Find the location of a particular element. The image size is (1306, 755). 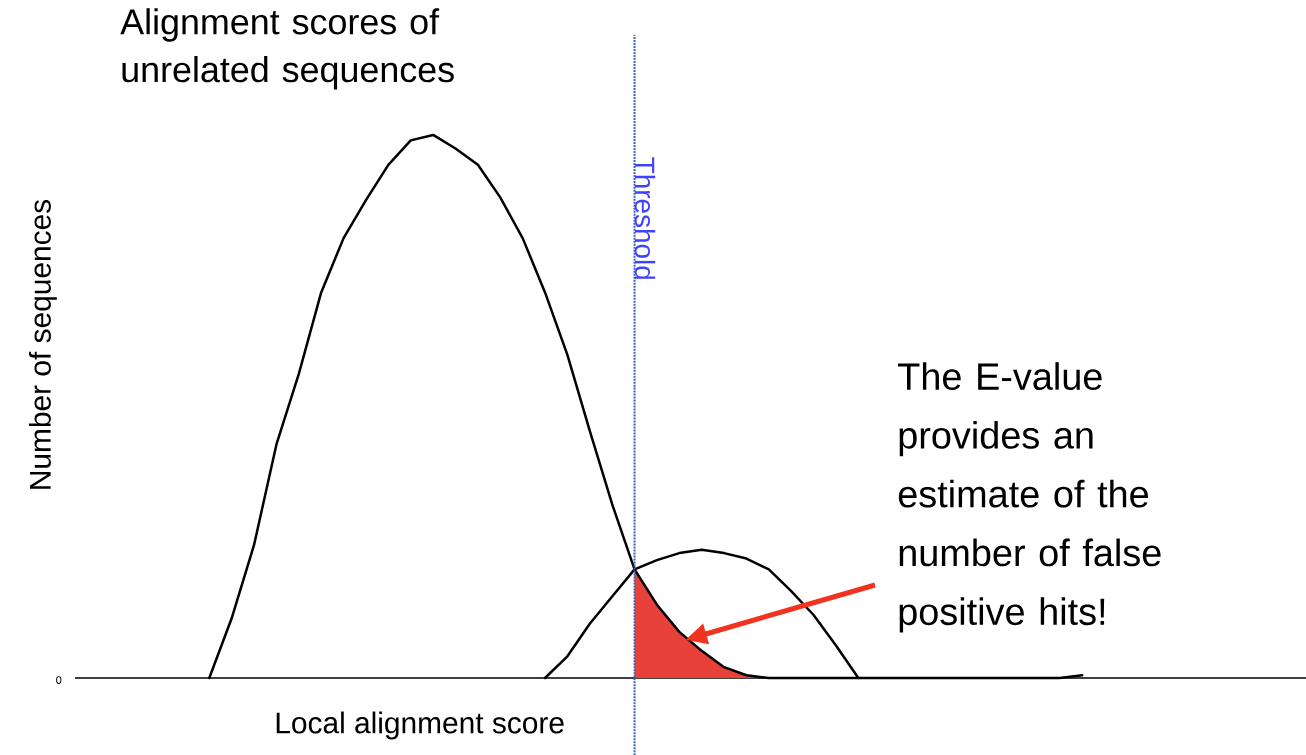

annotation: The E-value provides an estimate of the number of false positive hits! is located at coordinates (1029, 497).